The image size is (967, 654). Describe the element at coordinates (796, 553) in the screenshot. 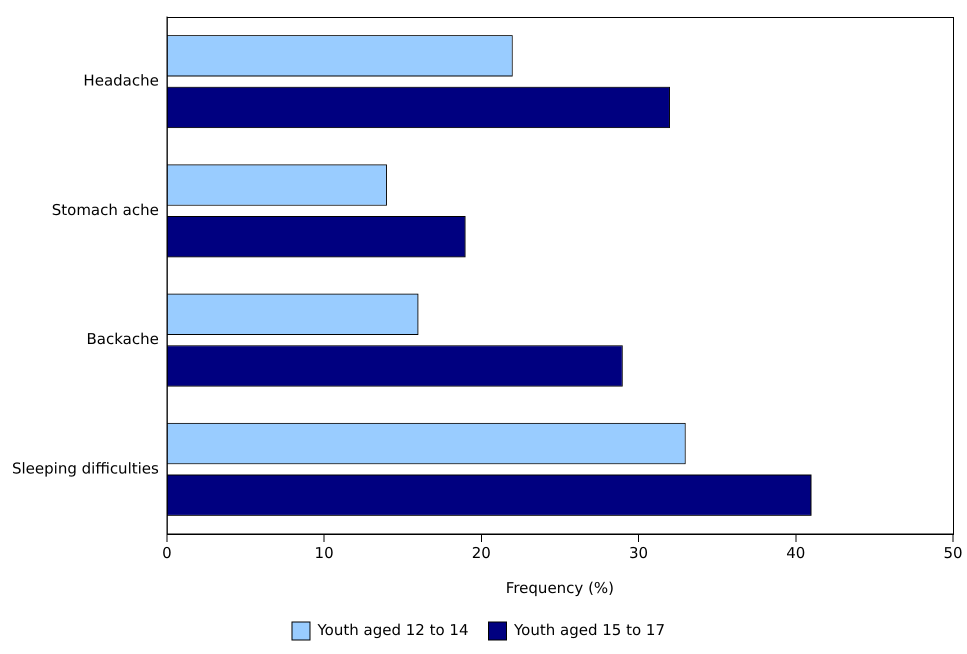

I see `x-tick-label: 40` at that location.